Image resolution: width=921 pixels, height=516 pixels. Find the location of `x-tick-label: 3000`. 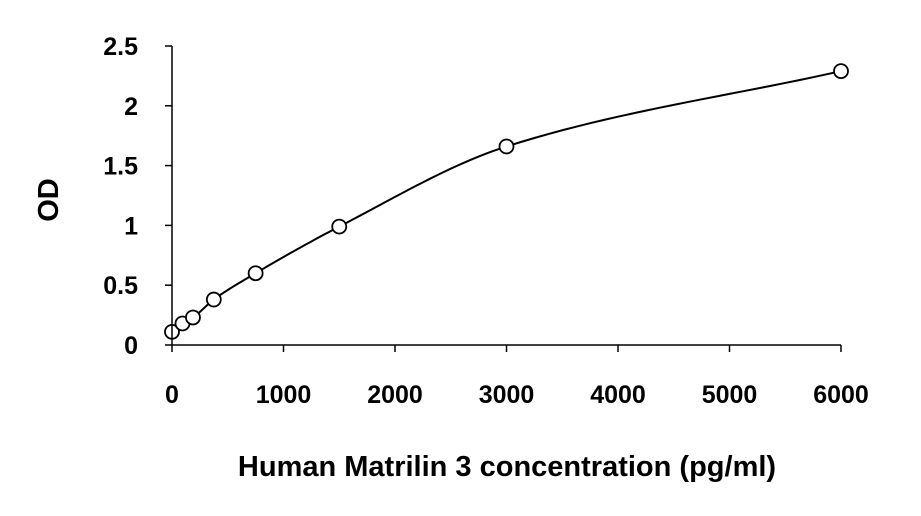

x-tick-label: 3000 is located at coordinates (507, 395).